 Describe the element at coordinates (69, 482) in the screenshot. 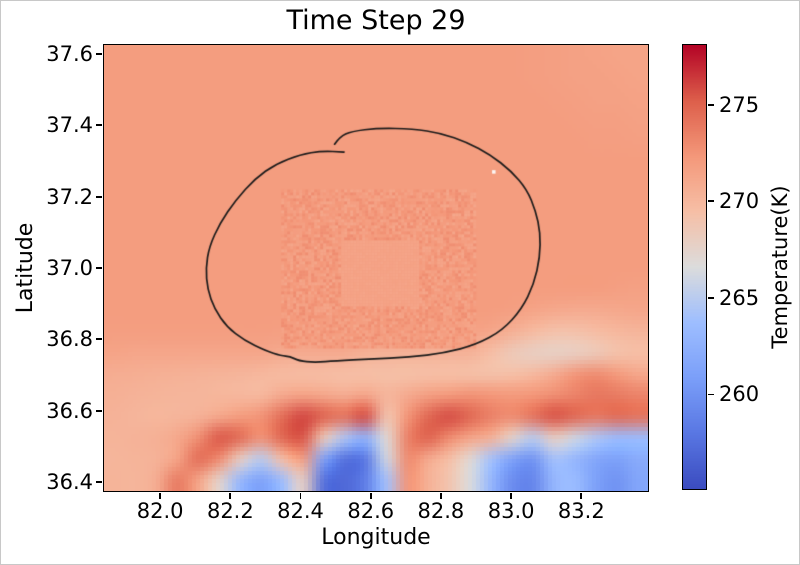

I see `y-tick-label: 36.4` at that location.